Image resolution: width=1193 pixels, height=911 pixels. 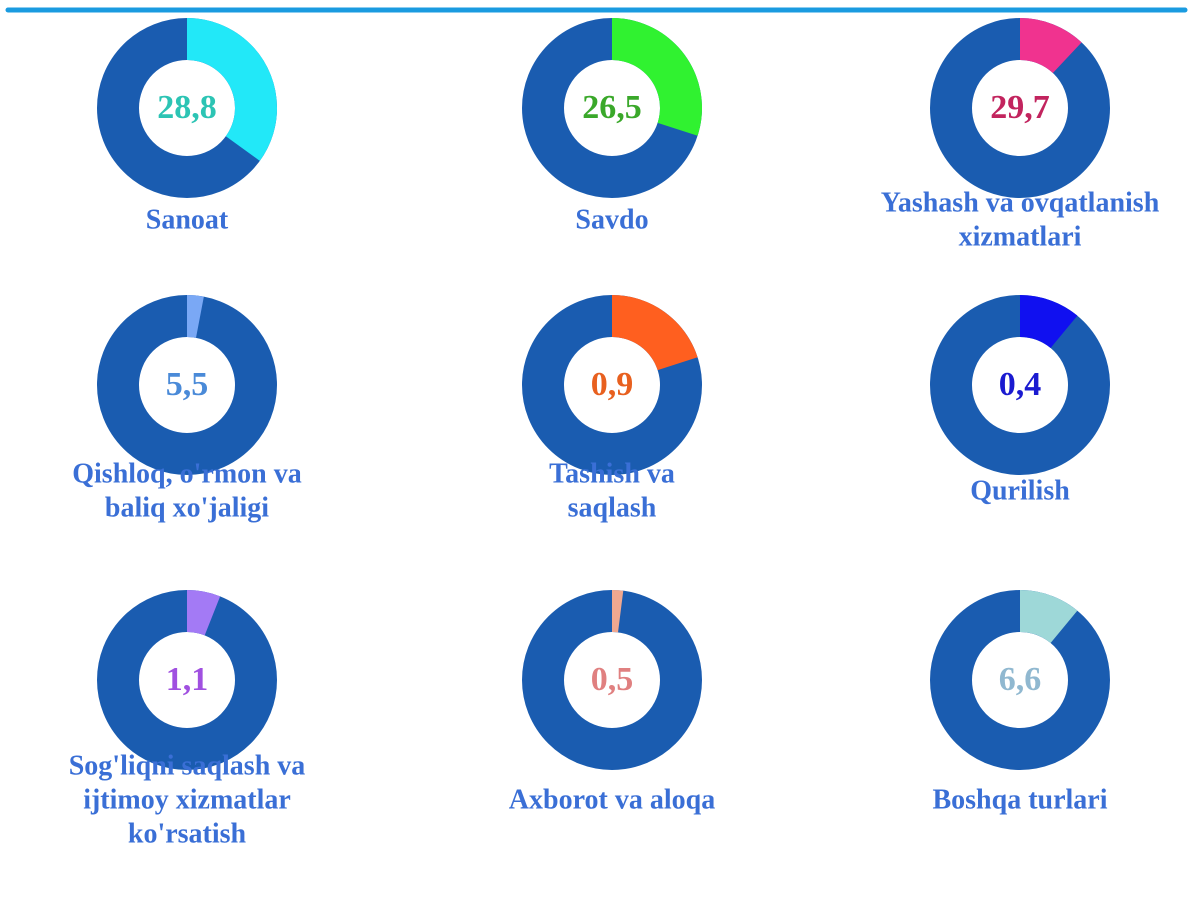 I want to click on donut-title: Savdo, so click(x=611, y=219).